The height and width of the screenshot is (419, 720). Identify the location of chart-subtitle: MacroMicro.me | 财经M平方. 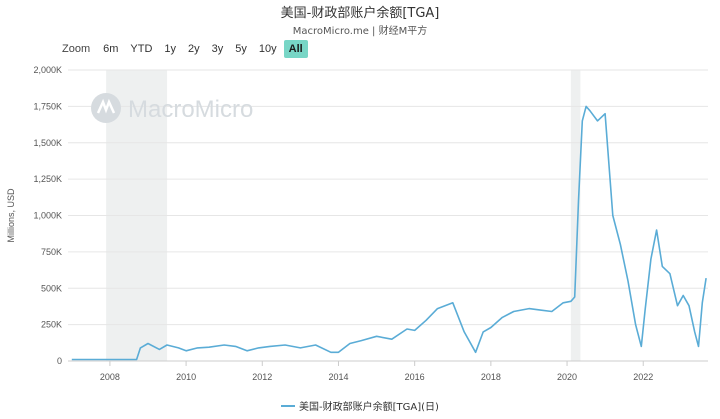
(360, 31).